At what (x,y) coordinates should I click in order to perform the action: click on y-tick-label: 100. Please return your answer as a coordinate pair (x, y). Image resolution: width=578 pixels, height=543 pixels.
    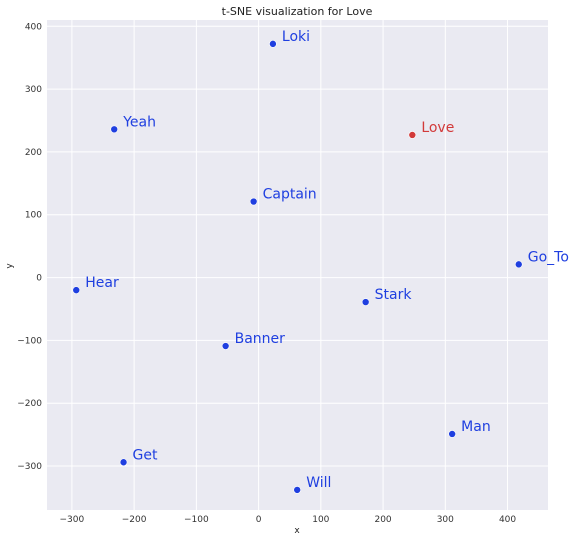
    Looking at the image, I should click on (33, 216).